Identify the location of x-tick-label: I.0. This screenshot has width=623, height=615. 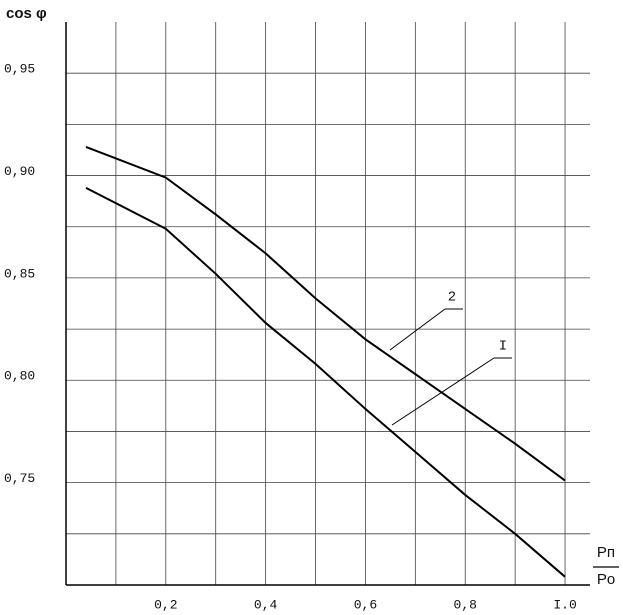
(564, 604).